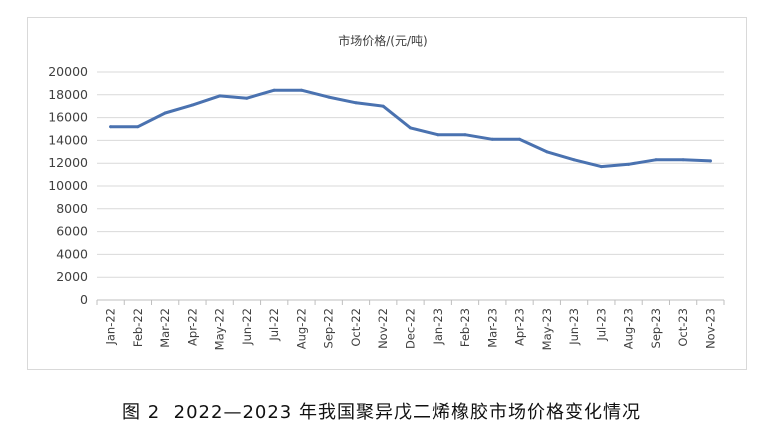 This screenshot has width=763, height=447. What do you see at coordinates (247, 327) in the screenshot?
I see `x-tick-label: Jun-22` at bounding box center [247, 327].